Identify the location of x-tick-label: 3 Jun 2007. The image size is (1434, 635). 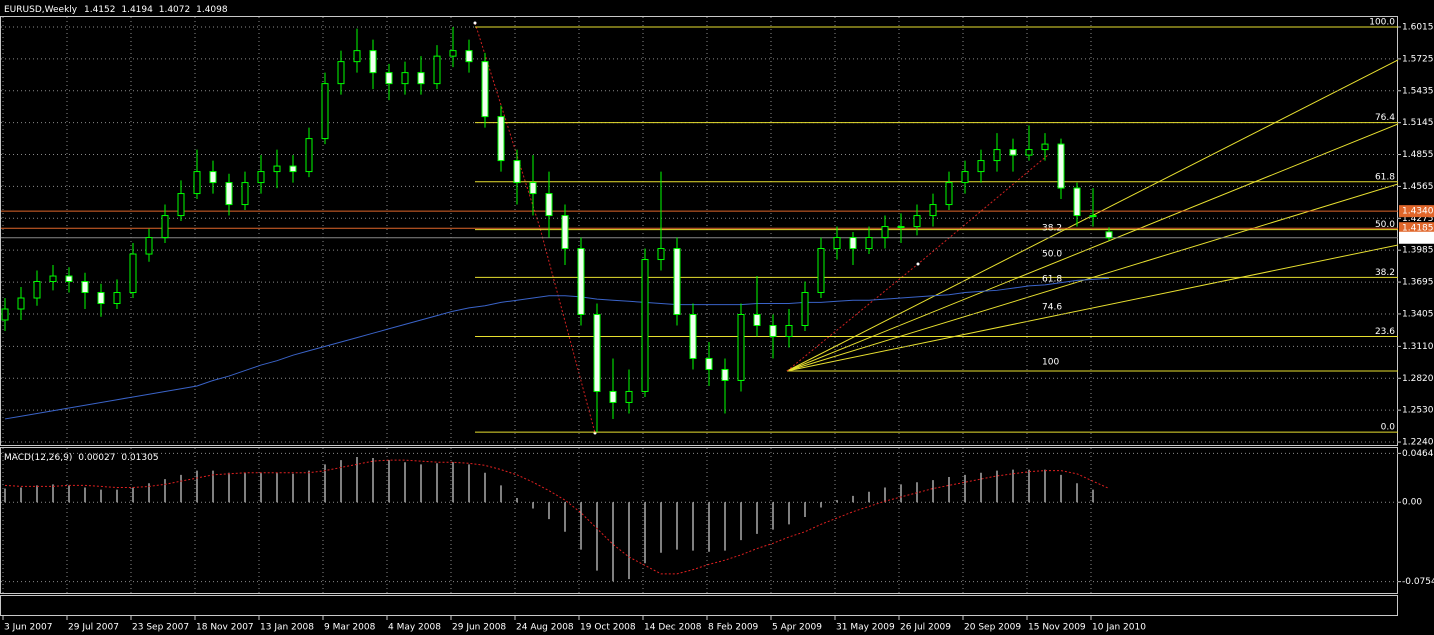
(28, 628).